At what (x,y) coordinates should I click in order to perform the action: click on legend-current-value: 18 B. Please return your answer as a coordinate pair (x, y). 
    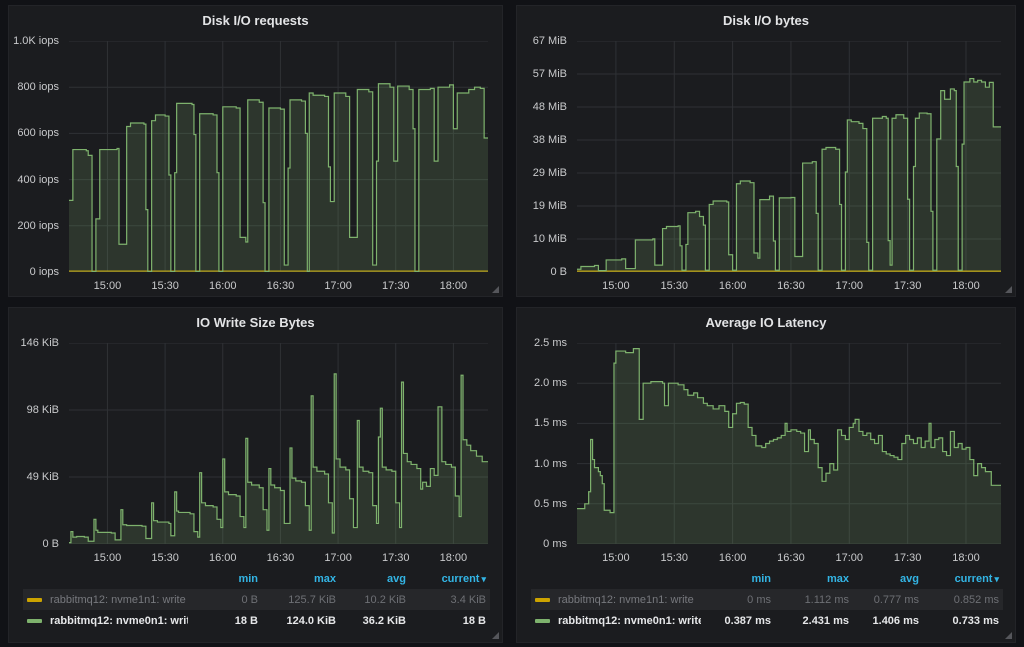
    Looking at the image, I should click on (474, 620).